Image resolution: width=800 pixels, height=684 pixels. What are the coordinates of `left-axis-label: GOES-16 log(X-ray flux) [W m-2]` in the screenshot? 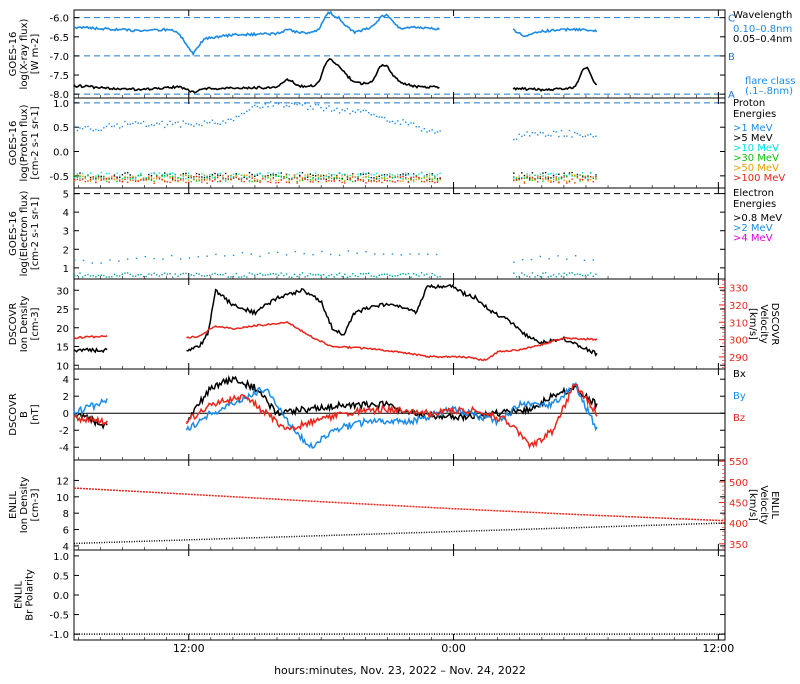 It's located at (24, 53).